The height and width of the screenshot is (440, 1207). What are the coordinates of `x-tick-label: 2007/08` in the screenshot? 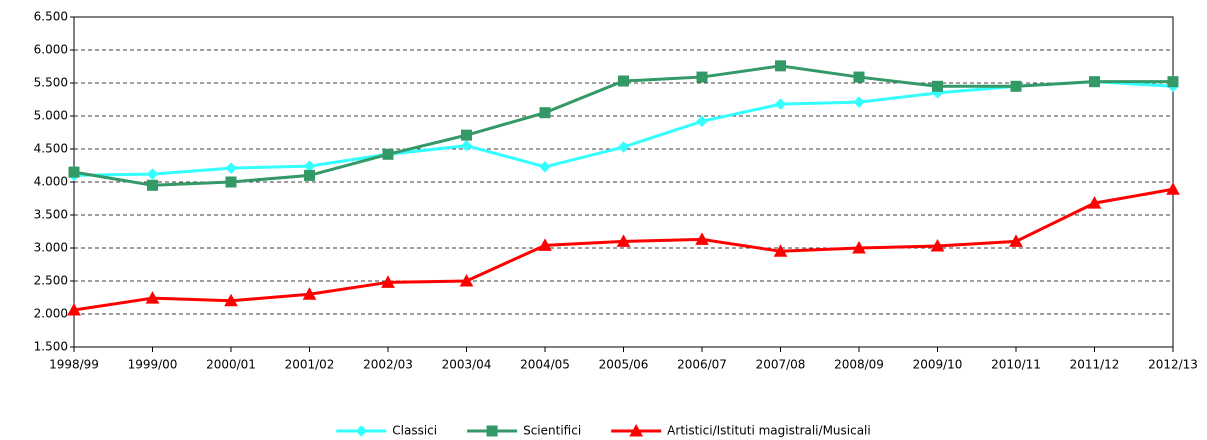 It's located at (781, 365).